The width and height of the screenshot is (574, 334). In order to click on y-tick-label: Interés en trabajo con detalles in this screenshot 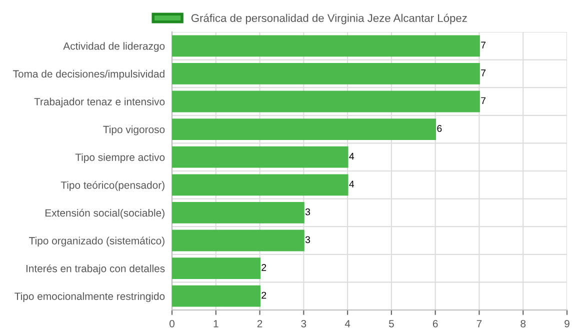, I will do `click(95, 269)`.